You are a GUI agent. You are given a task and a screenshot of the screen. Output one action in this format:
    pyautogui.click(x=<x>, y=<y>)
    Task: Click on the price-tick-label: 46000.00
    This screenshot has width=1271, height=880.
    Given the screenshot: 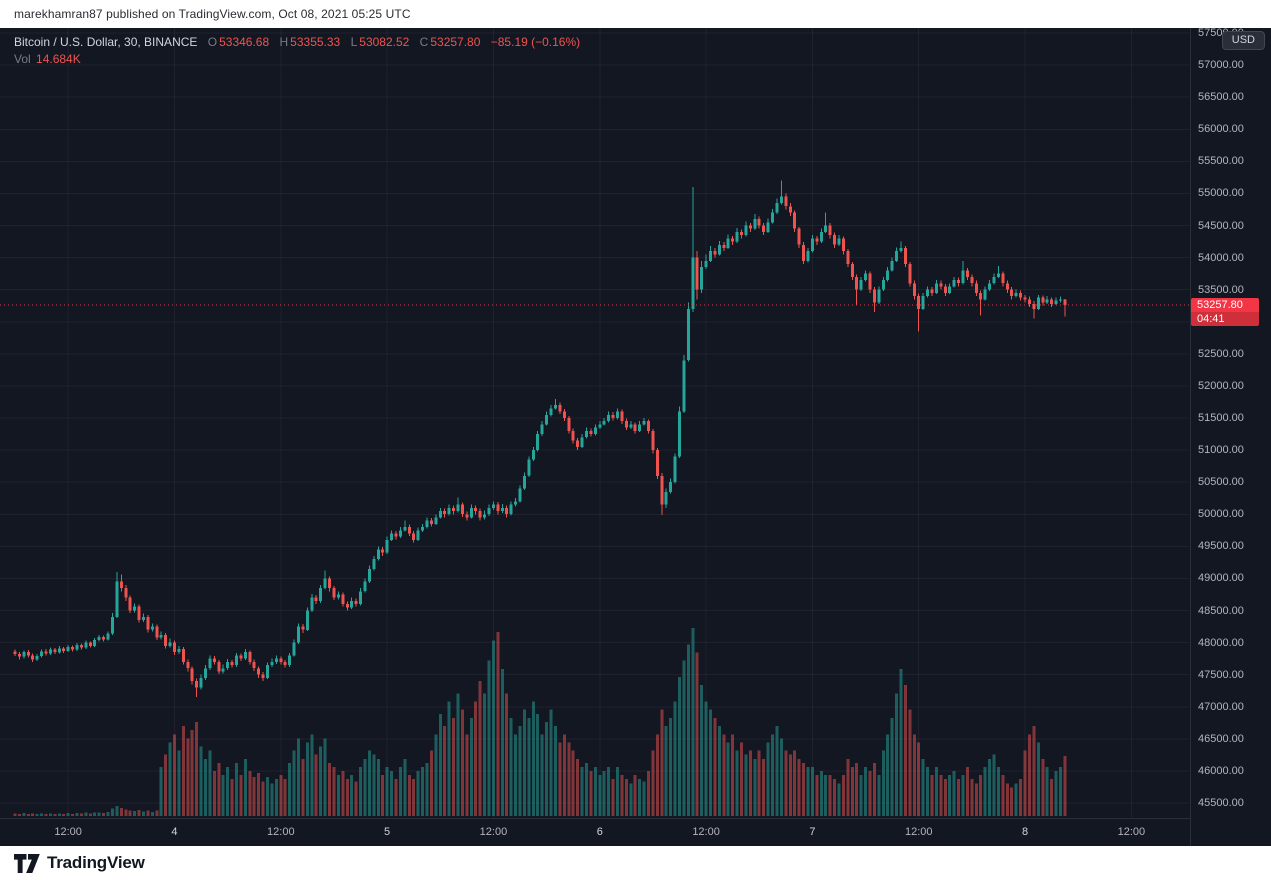 What is the action you would take?
    pyautogui.click(x=1221, y=770)
    